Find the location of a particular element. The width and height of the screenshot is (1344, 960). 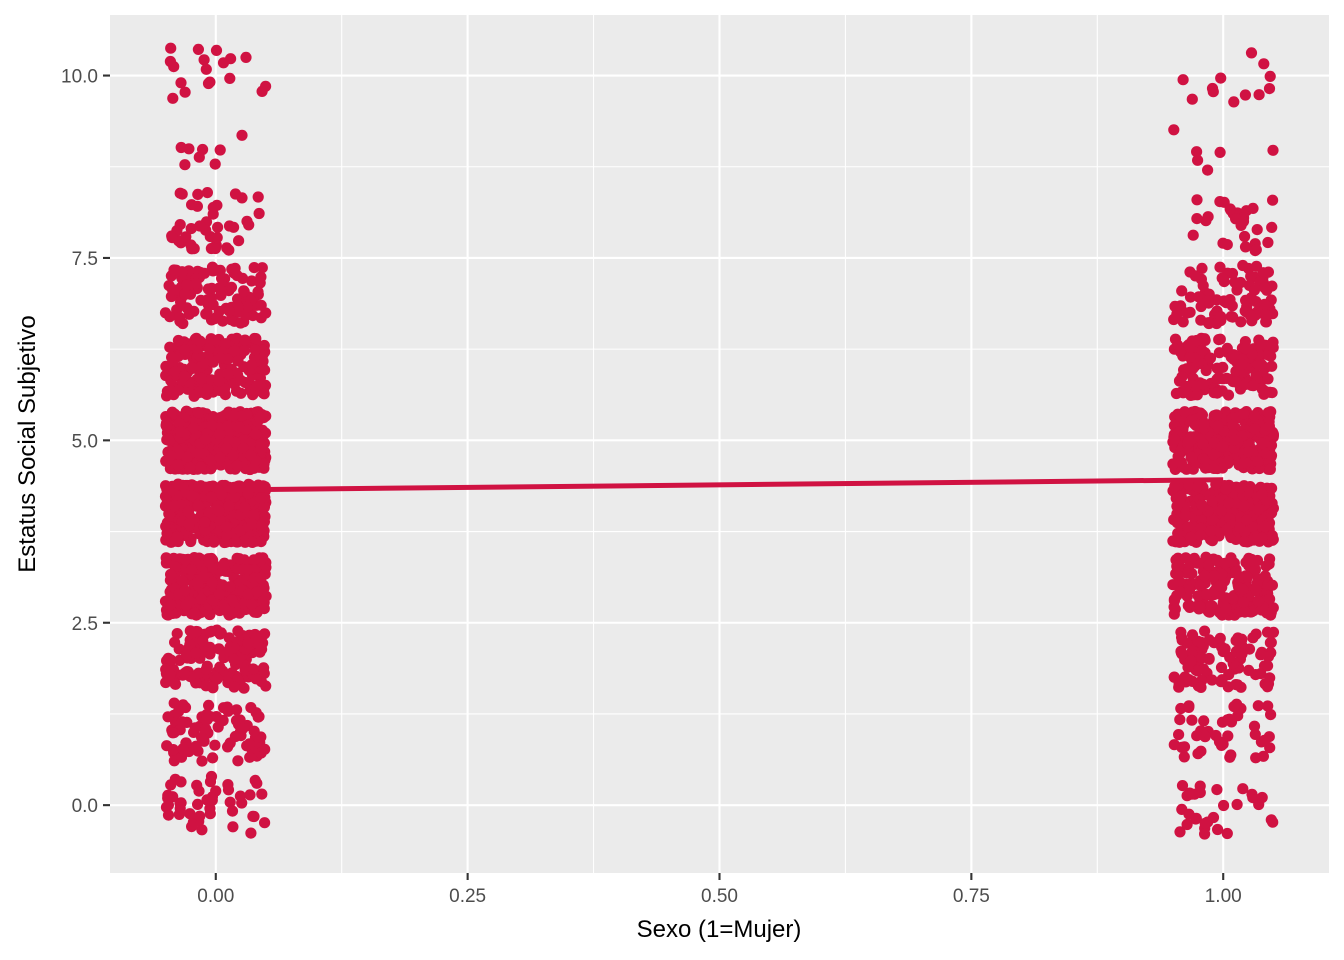

regression-line is located at coordinates (719, 485).